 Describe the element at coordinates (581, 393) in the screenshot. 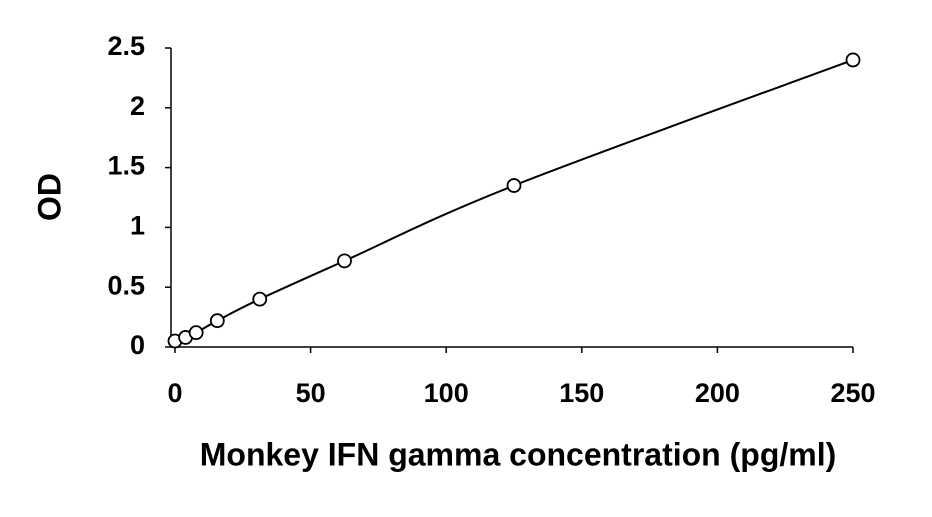

I see `x-tick-label: 150` at that location.